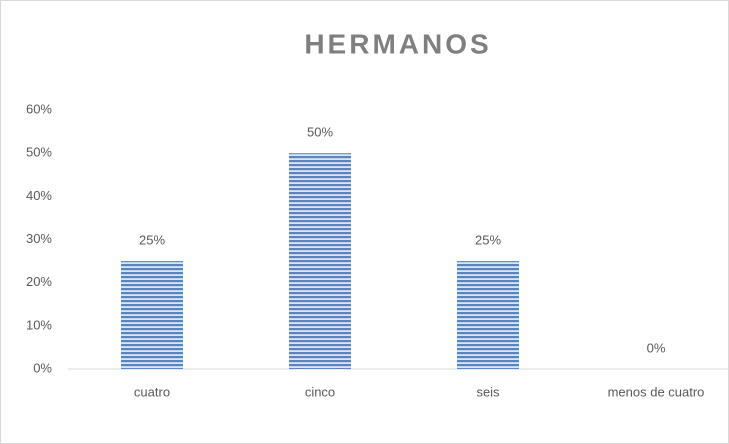 This screenshot has width=729, height=444. What do you see at coordinates (320, 391) in the screenshot?
I see `x-tick-label: cinco` at bounding box center [320, 391].